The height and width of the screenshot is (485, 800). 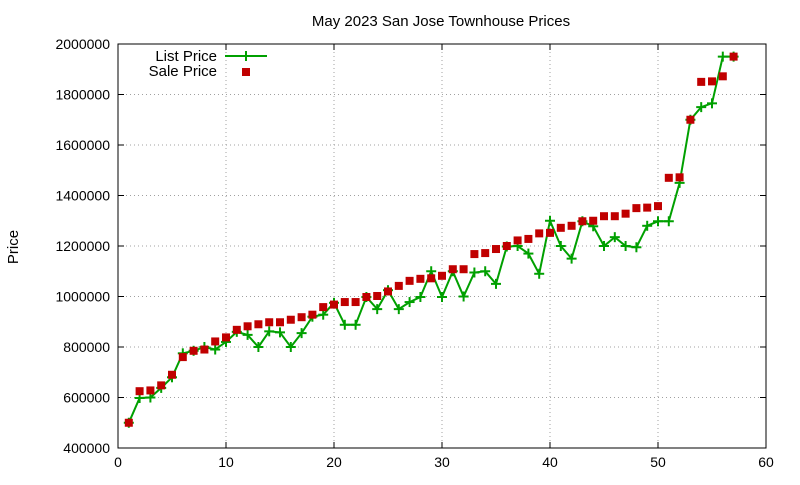 What do you see at coordinates (334, 462) in the screenshot?
I see `x-tick-label: 20` at bounding box center [334, 462].